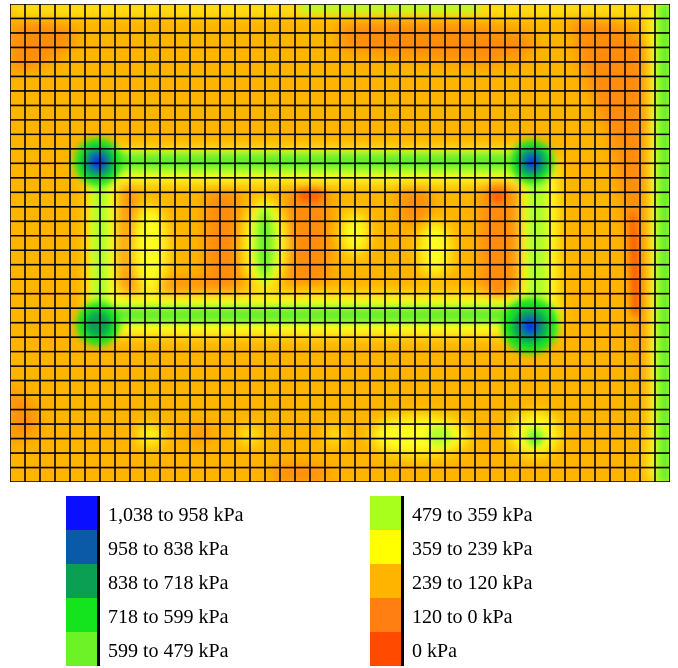 The width and height of the screenshot is (678, 668). What do you see at coordinates (168, 583) in the screenshot?
I see `legend-label: 838 to 718 kPa` at bounding box center [168, 583].